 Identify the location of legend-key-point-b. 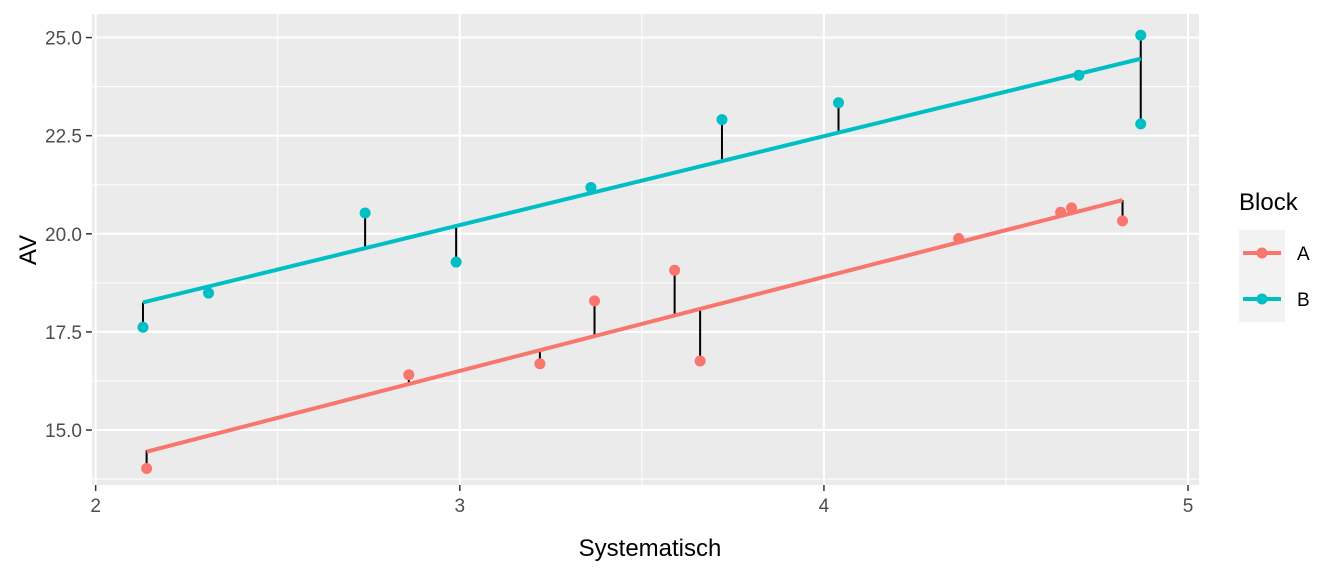
(1262, 299).